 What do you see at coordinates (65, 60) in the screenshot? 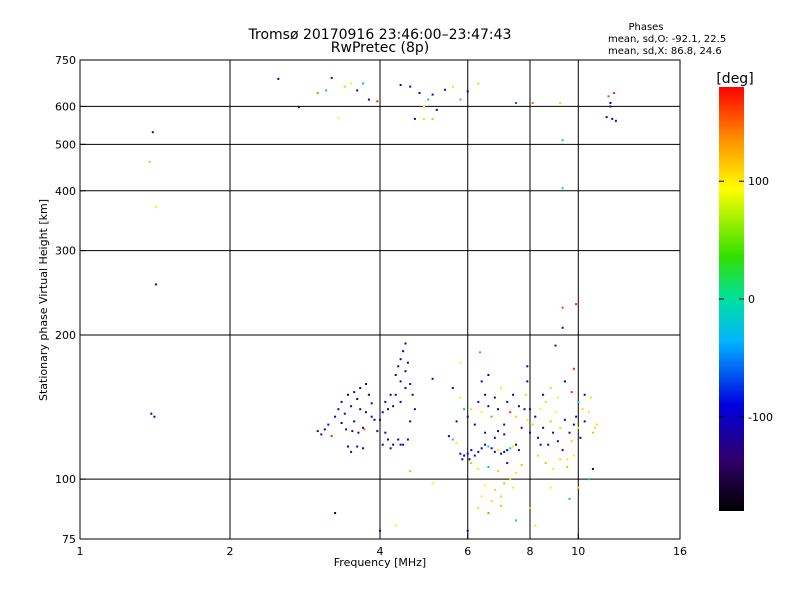
I see `y-tick-label: 750` at bounding box center [65, 60].